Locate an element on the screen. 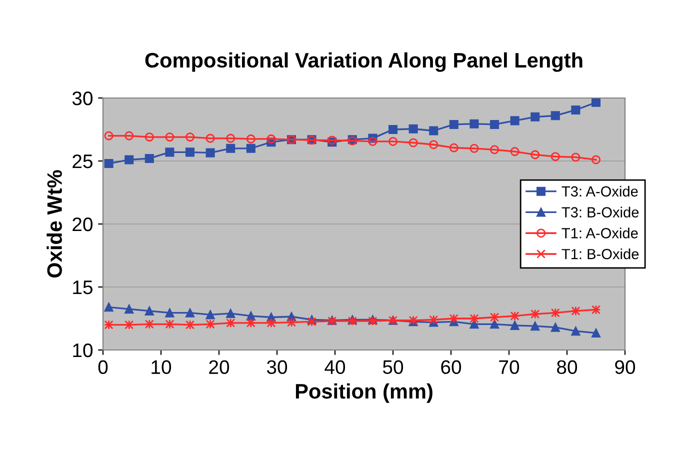 The image size is (678, 454). x-tick-label: 50 is located at coordinates (393, 367).